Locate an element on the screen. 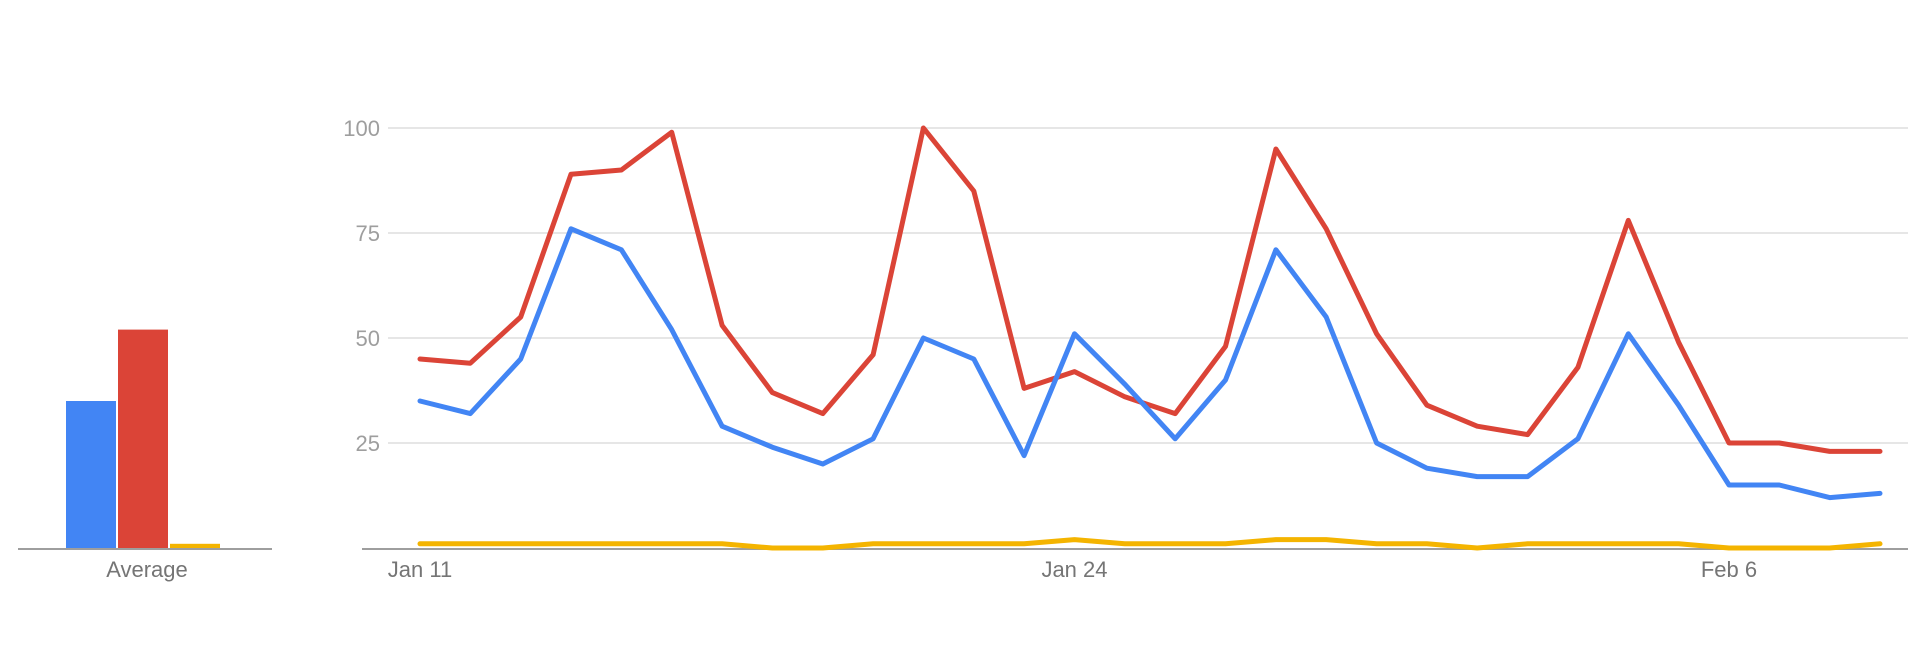  average-category-label: Average is located at coordinates (147, 569).